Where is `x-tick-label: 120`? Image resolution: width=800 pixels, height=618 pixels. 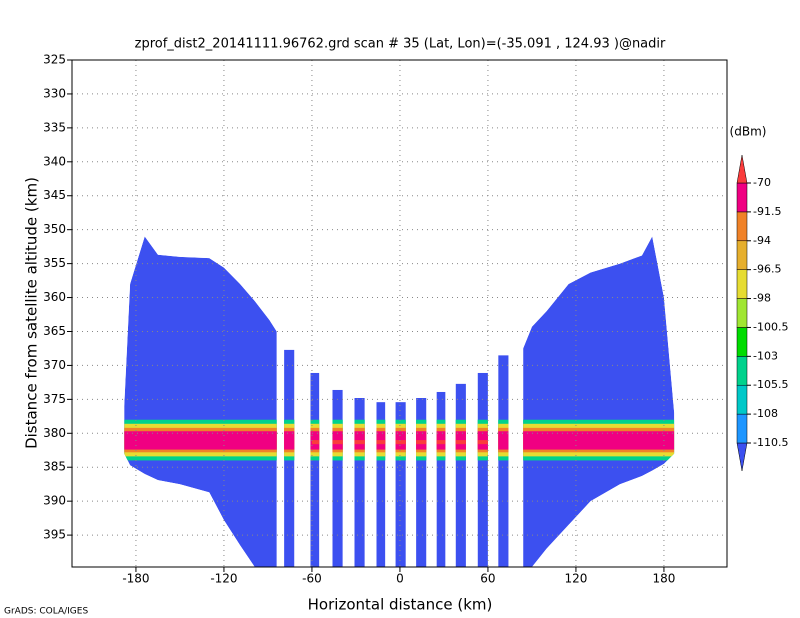 x-tick-label: 120 is located at coordinates (575, 579).